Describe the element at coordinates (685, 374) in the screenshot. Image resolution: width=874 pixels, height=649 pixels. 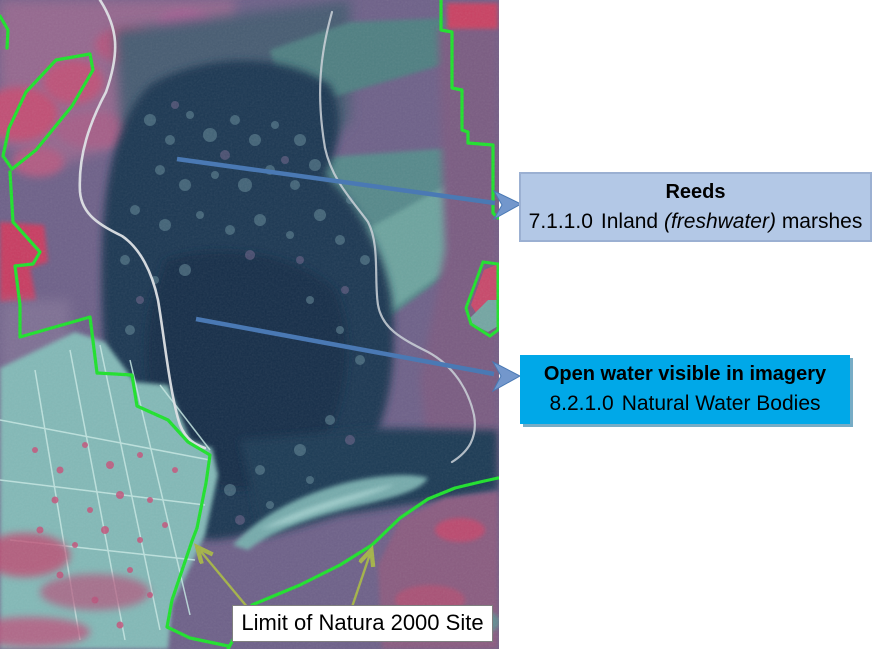
I see `open-water-title: Open water visible in imagery` at that location.